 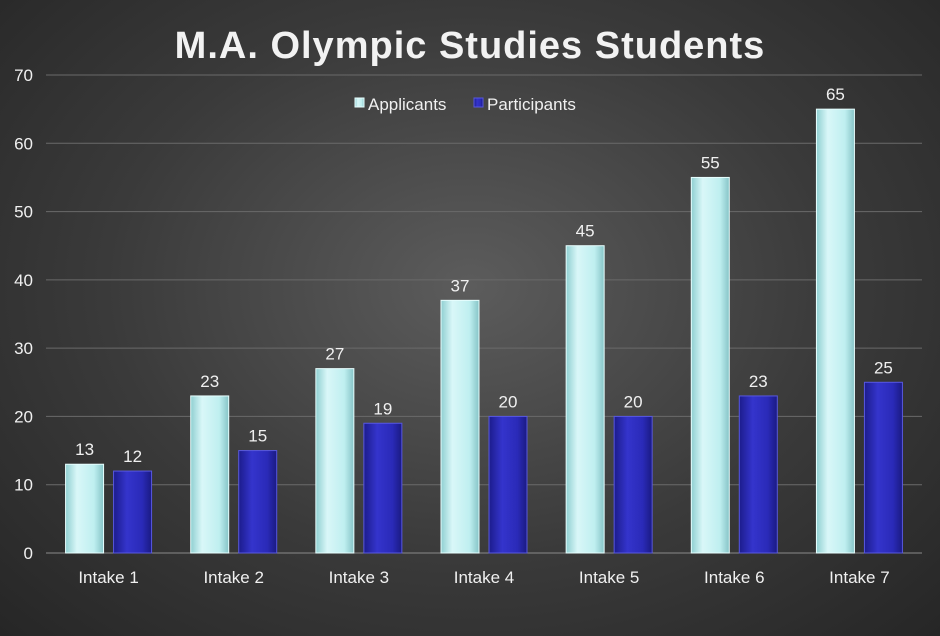 I want to click on data-label: 55, so click(x=710, y=162).